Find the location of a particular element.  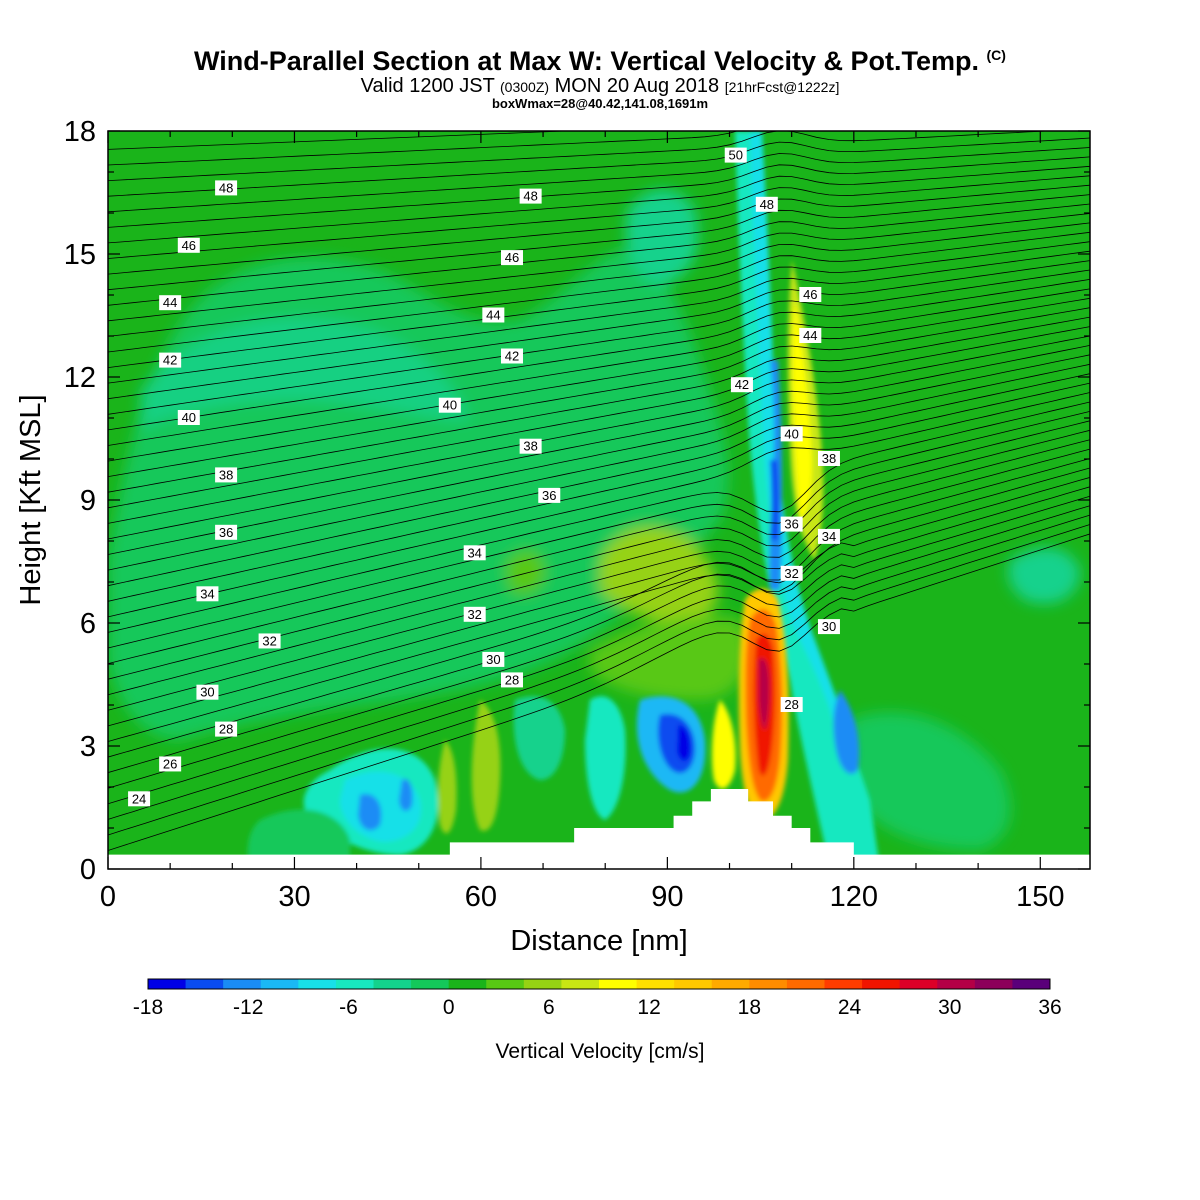

colorbar-tick-label: 24 is located at coordinates (850, 1007).